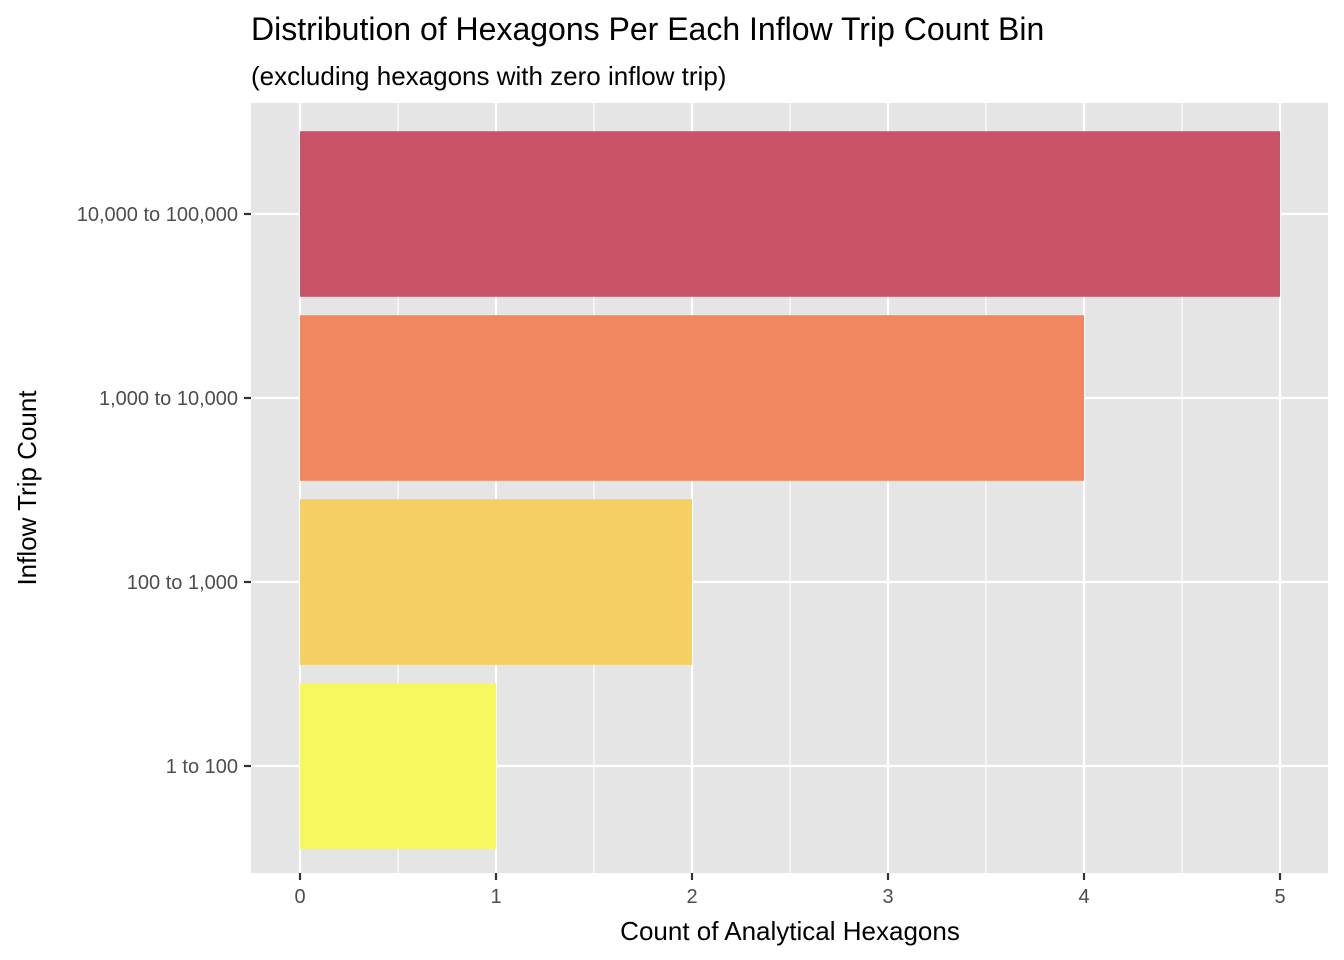 This screenshot has width=1344, height=960. Describe the element at coordinates (299, 897) in the screenshot. I see `x-tick-label: 0` at that location.